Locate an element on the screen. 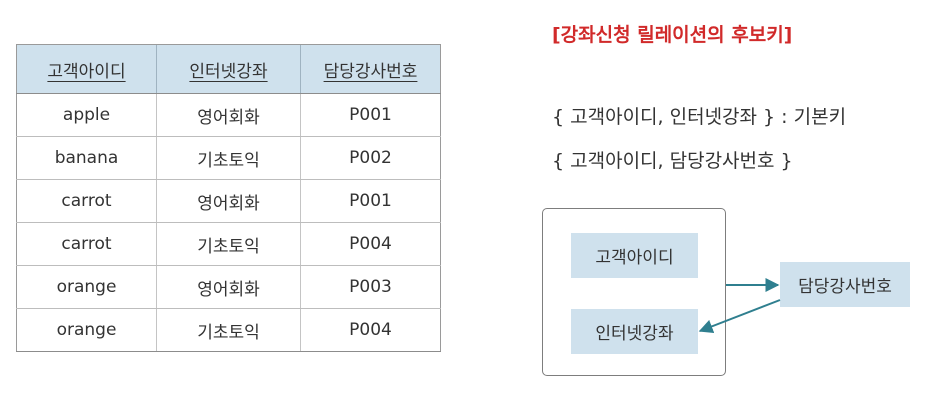 The height and width of the screenshot is (402, 951). header-online-course: 인터넷강좌 is located at coordinates (228, 69).